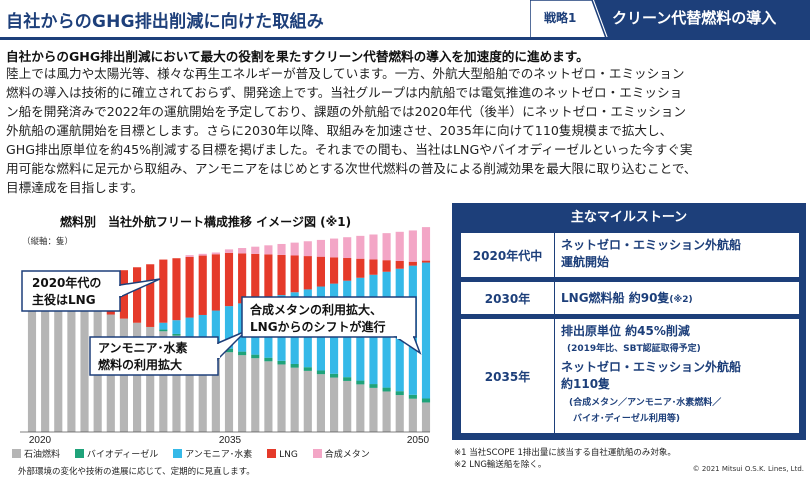 The width and height of the screenshot is (810, 479). Describe the element at coordinates (165, 22) in the screenshot. I see `page-title: 自社からのGHG排出削減に向けた取組み` at that location.